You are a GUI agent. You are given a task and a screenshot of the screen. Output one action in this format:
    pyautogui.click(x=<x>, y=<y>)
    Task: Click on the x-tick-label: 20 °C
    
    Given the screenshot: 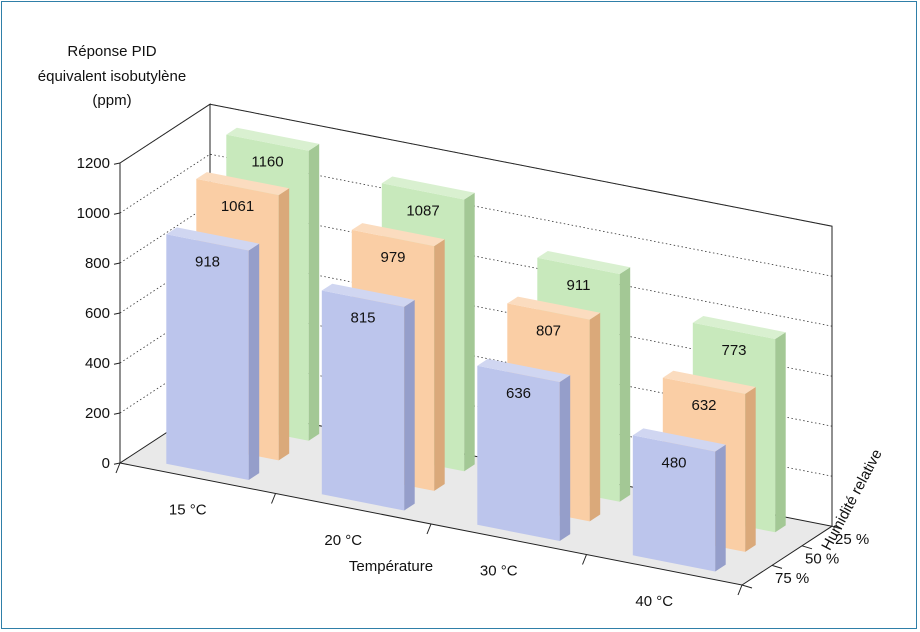 What is the action you would take?
    pyautogui.click(x=343, y=540)
    